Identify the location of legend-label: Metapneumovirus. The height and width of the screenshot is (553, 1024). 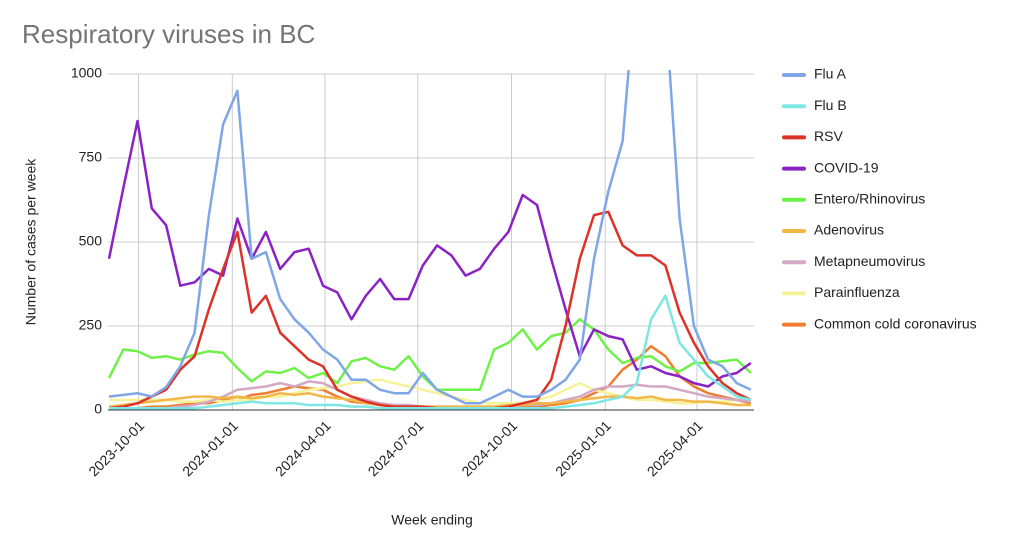
(869, 261).